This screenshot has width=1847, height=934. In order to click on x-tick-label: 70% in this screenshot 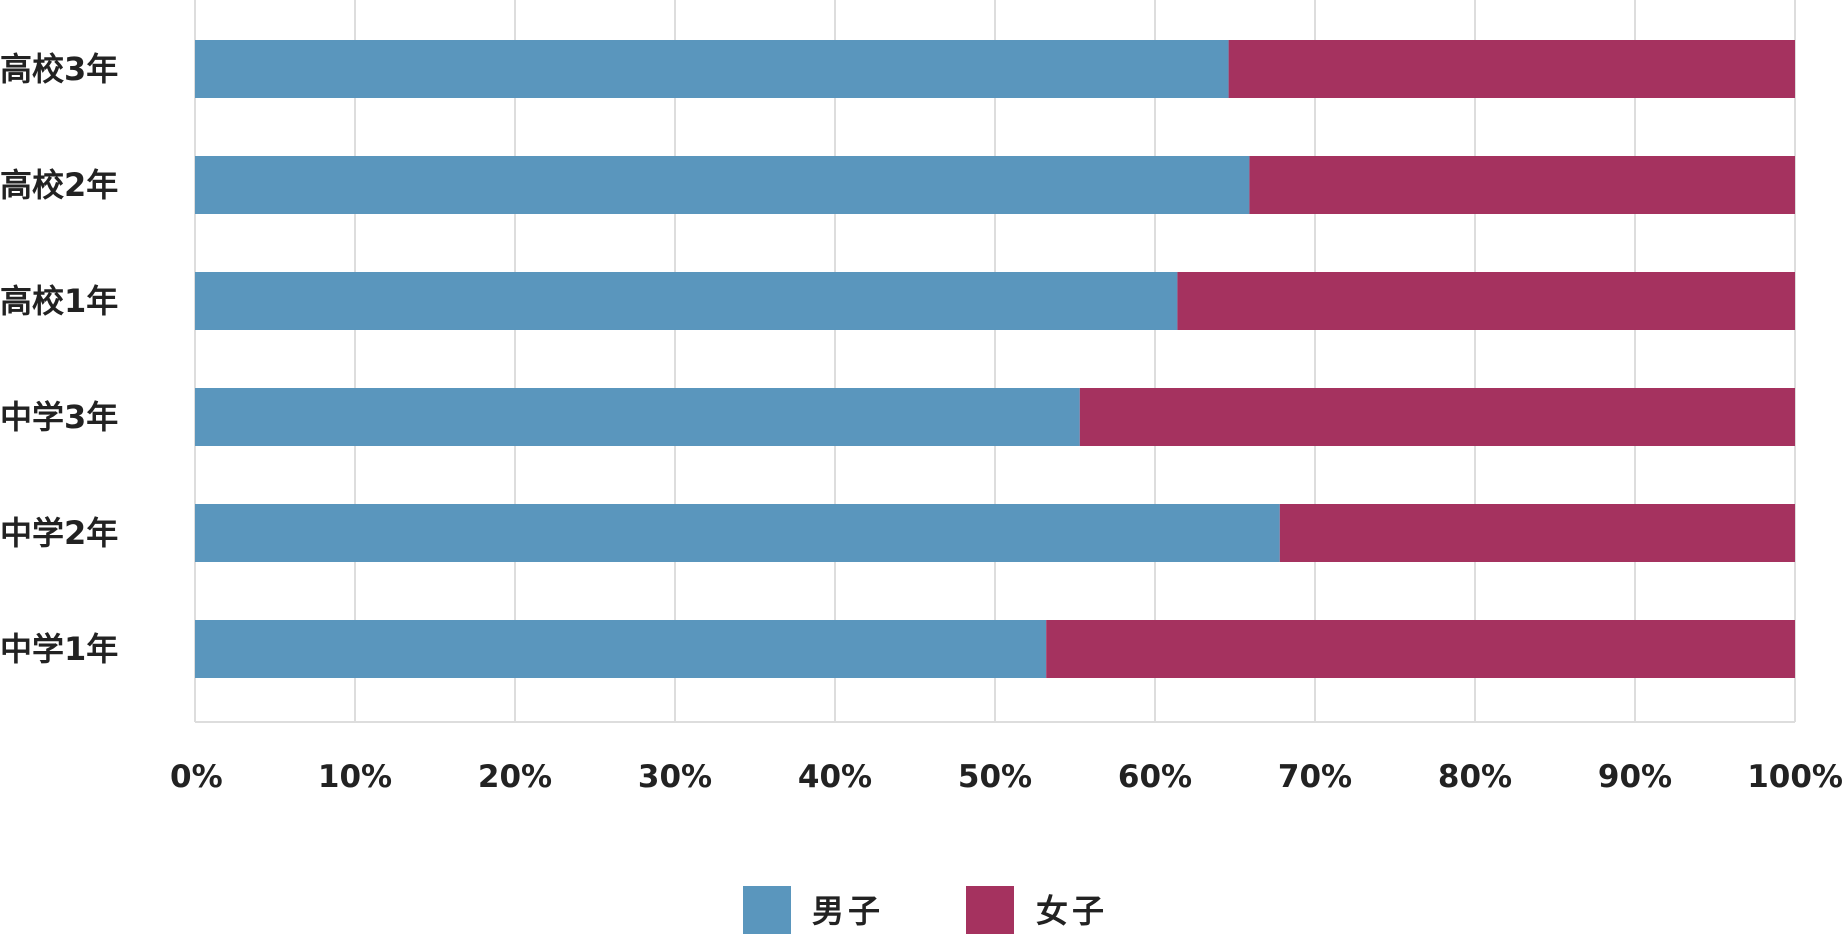, I will do `click(1315, 777)`.